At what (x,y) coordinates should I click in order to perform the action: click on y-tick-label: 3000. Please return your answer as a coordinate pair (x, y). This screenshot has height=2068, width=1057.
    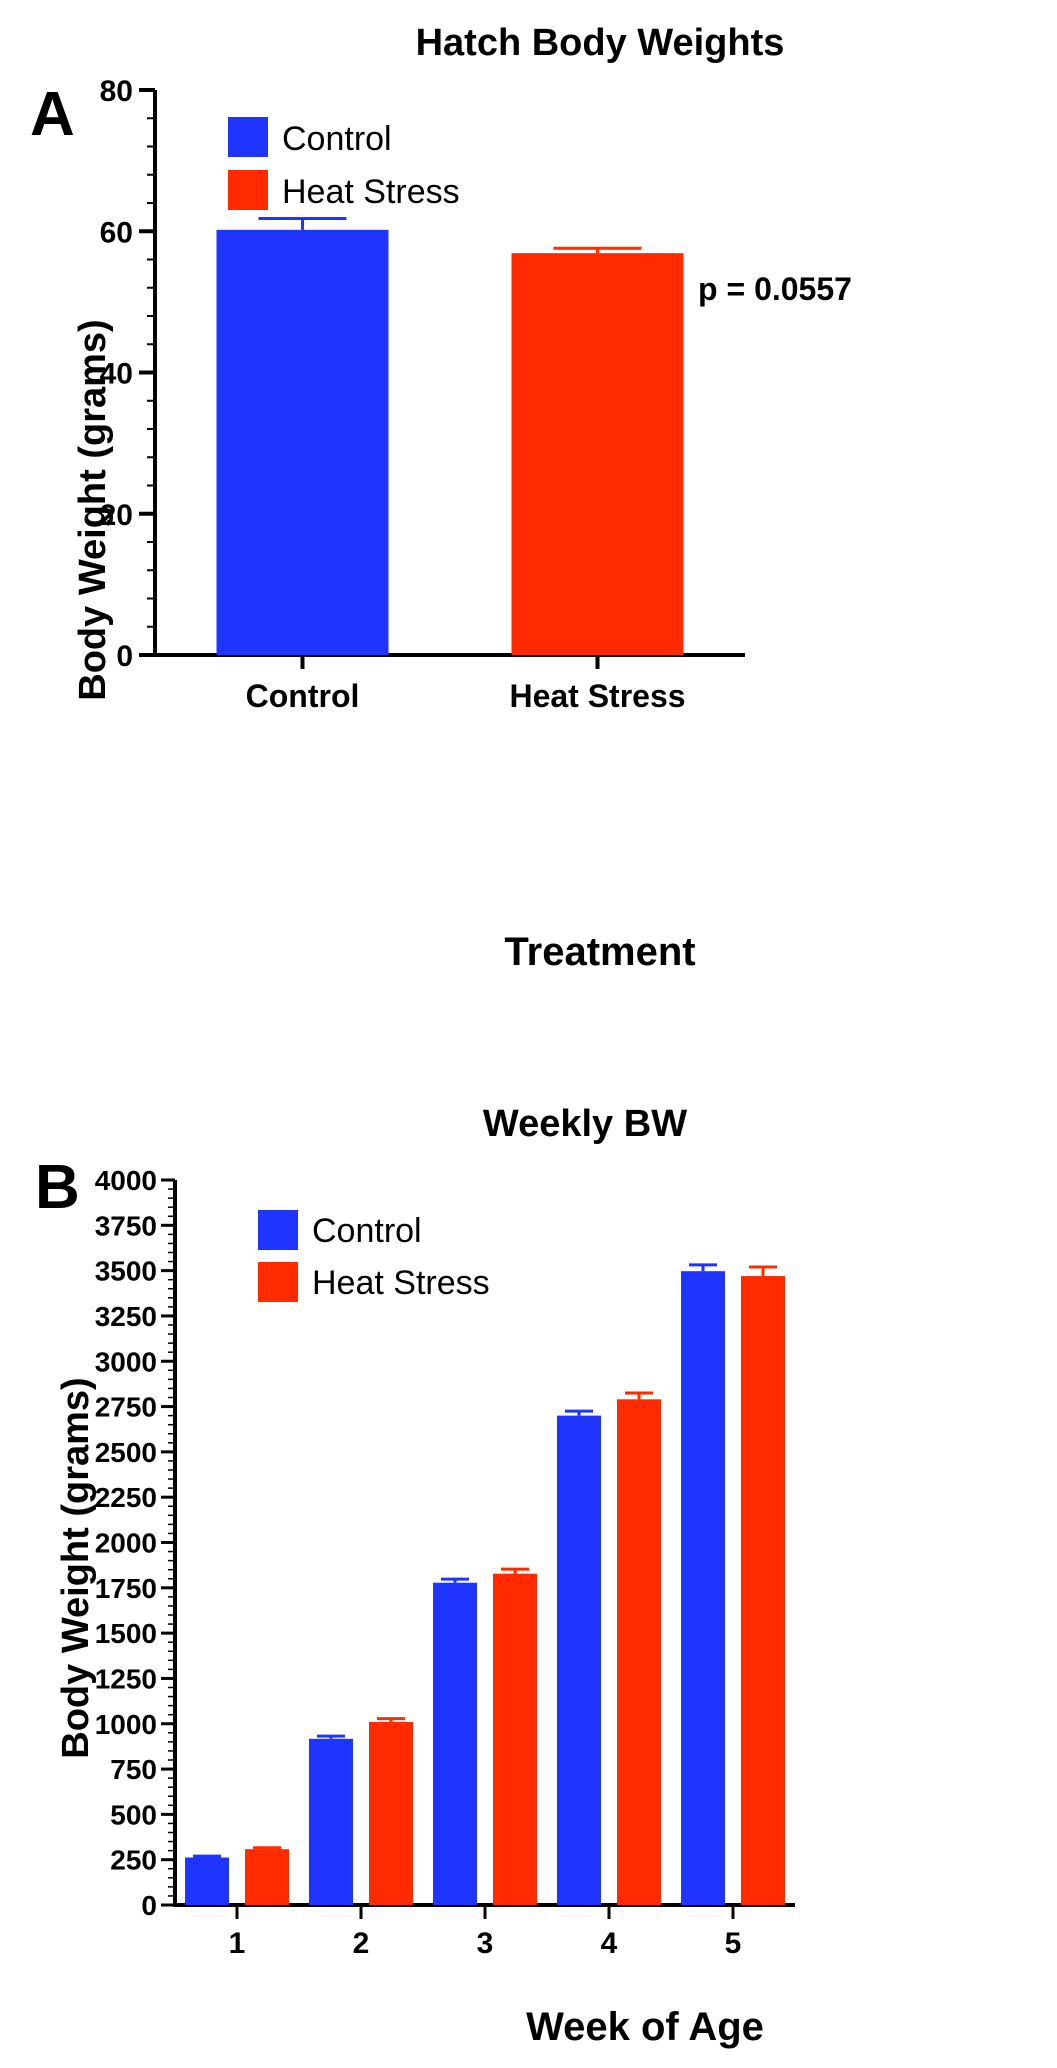
    Looking at the image, I should click on (126, 1361).